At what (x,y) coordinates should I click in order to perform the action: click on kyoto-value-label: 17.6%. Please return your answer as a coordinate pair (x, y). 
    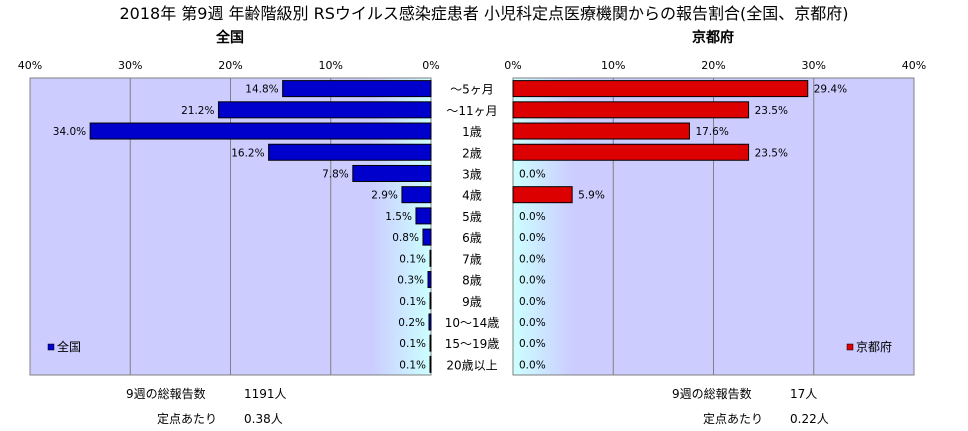
    Looking at the image, I should click on (711, 132).